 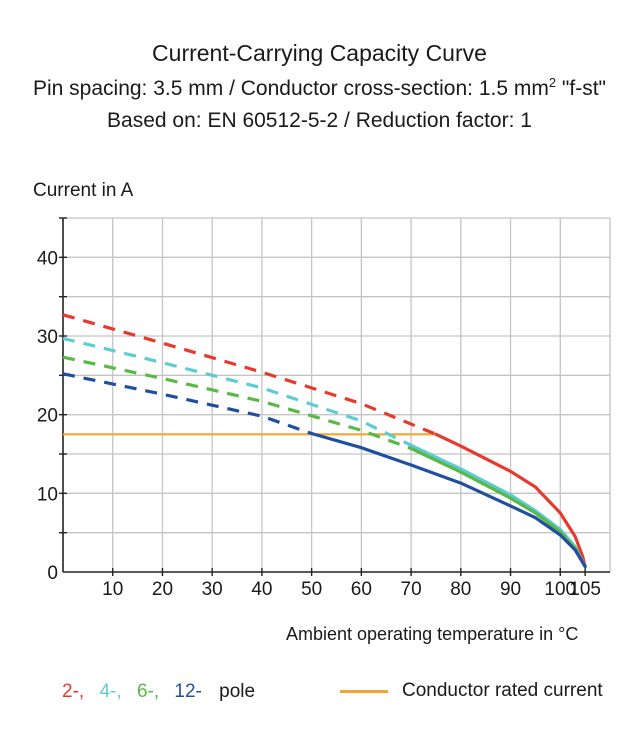 What do you see at coordinates (47, 494) in the screenshot?
I see `y-tick-label: 10` at bounding box center [47, 494].